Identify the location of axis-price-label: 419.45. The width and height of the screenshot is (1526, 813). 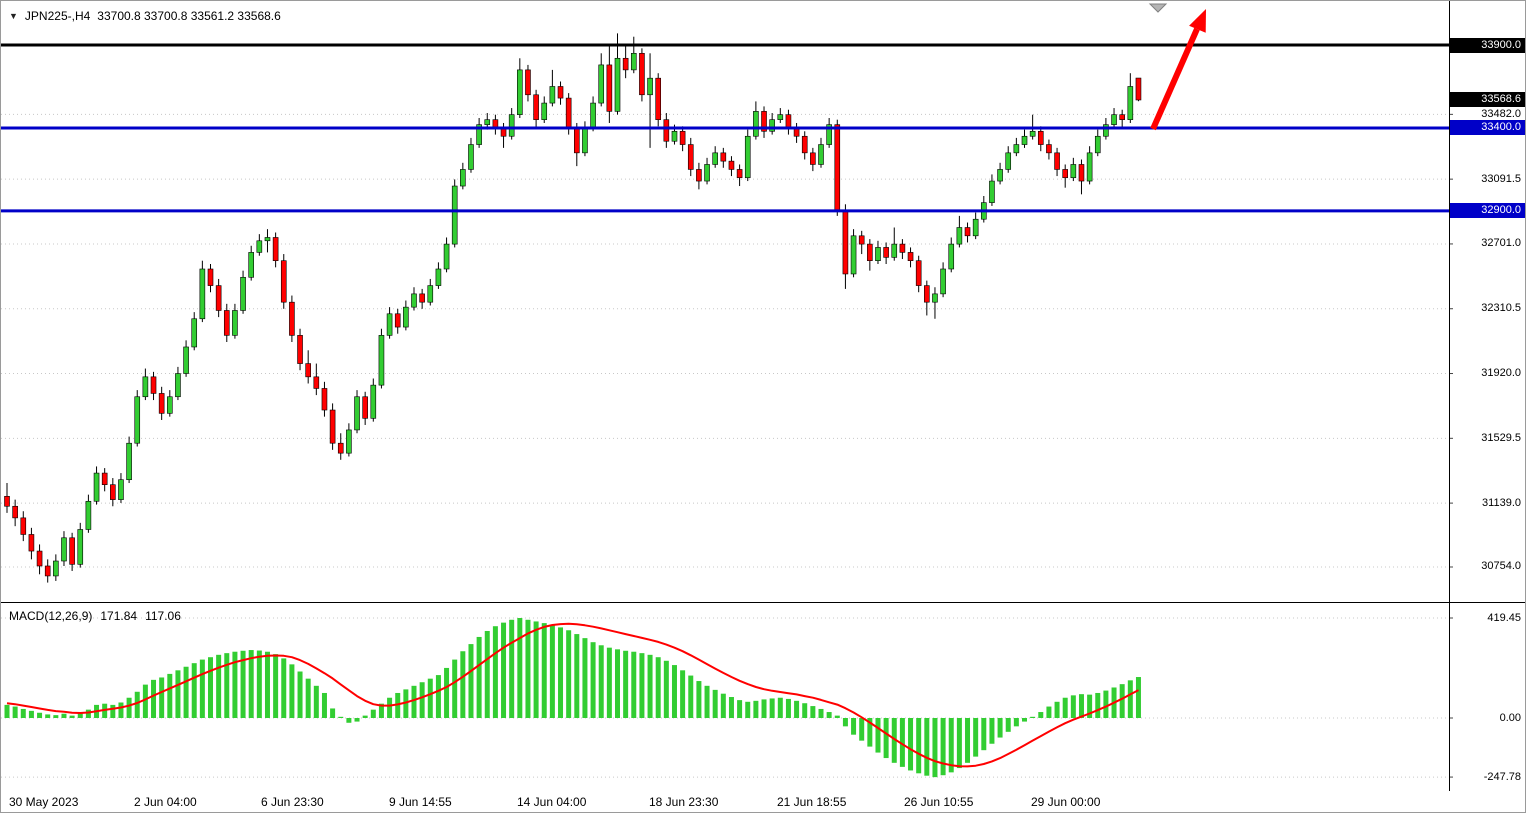
(1504, 617).